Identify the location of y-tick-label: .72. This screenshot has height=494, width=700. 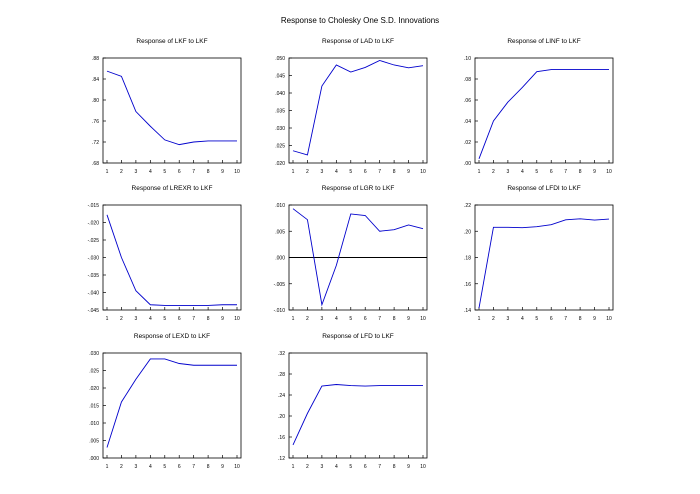
(95, 143).